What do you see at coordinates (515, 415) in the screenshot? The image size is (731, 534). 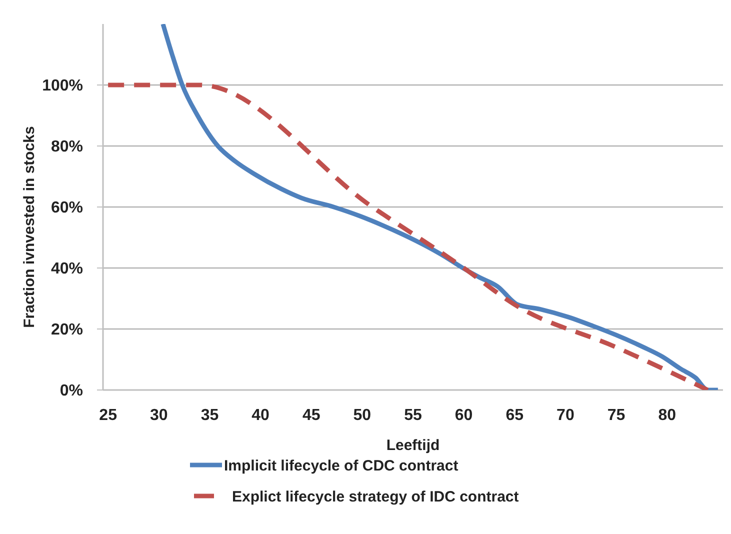 I see `x-tick-label: 65` at bounding box center [515, 415].